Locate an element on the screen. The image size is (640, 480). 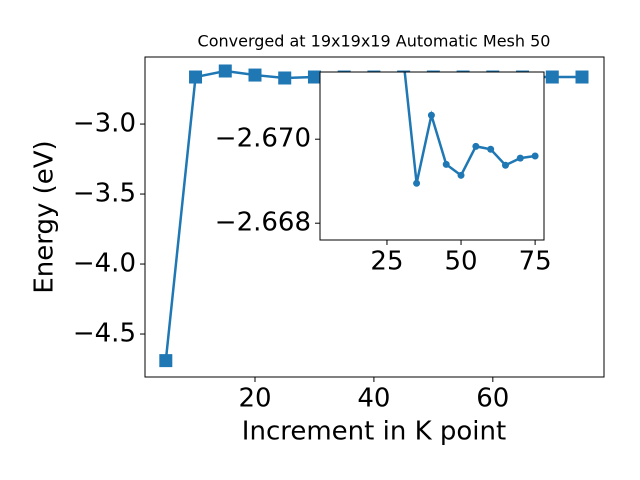
y-axis-label: Energy (eV) is located at coordinates (45, 216).